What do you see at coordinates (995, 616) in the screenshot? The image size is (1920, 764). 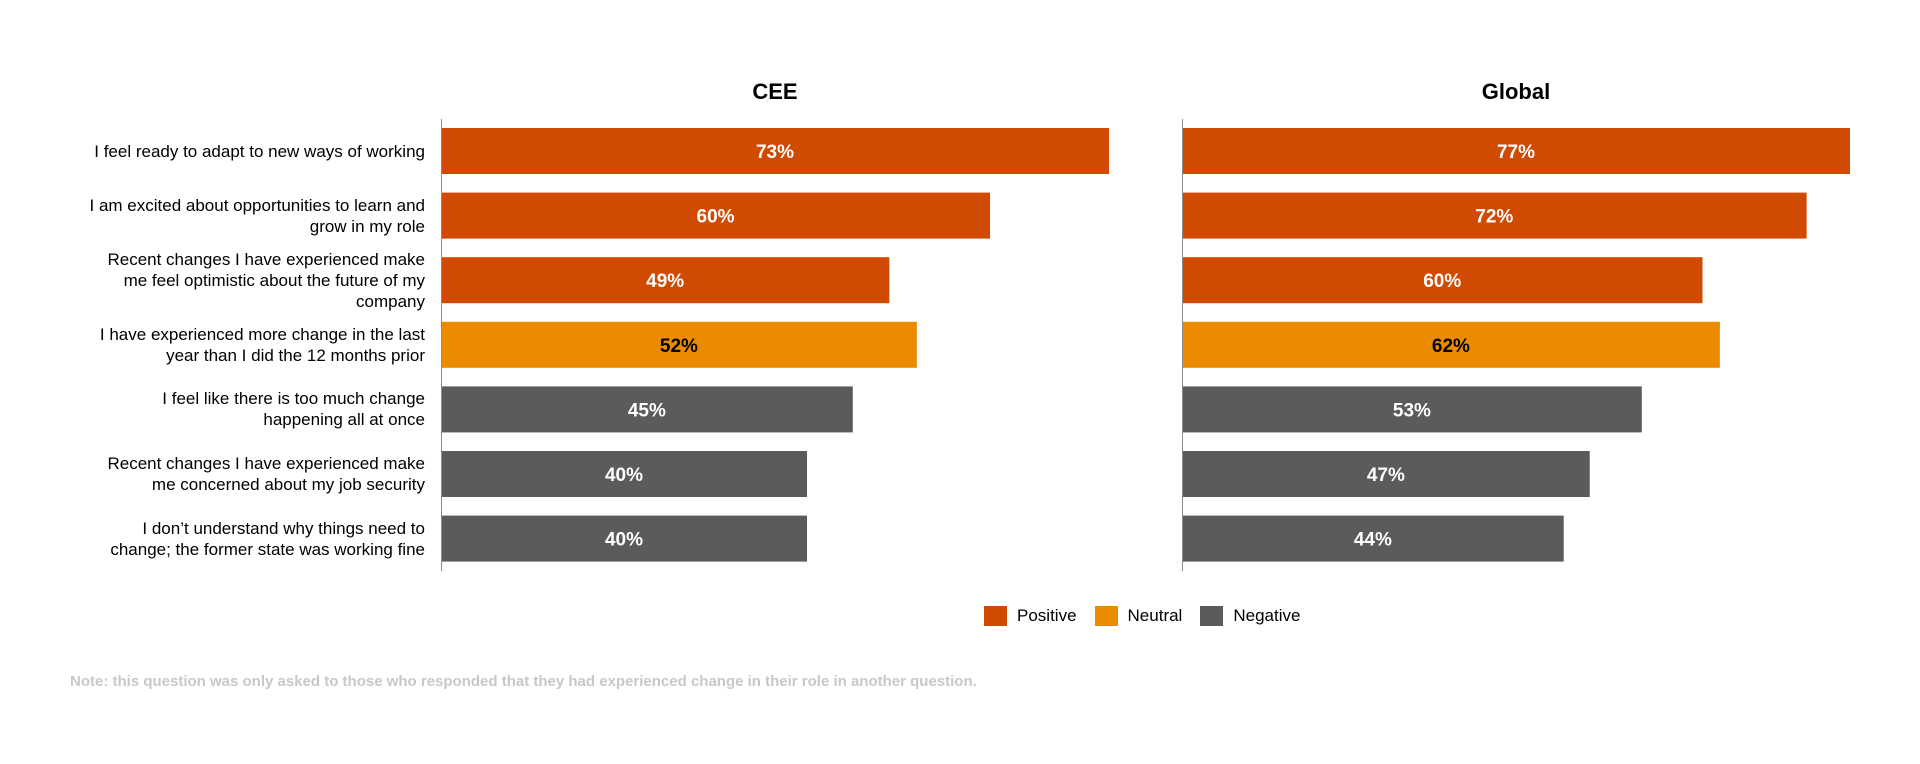 I see `legend-swatch-positive` at bounding box center [995, 616].